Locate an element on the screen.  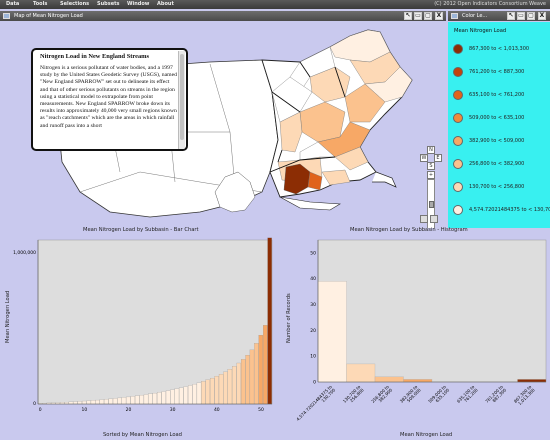
menu-selections: Selections is located at coordinates (75, 4).